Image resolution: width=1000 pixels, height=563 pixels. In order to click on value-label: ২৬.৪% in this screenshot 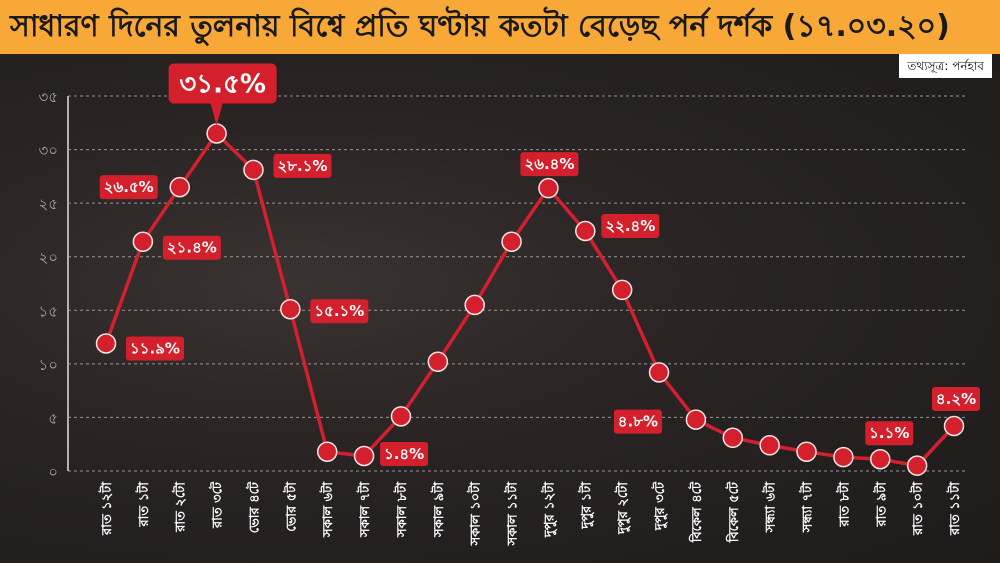, I will do `click(549, 164)`.